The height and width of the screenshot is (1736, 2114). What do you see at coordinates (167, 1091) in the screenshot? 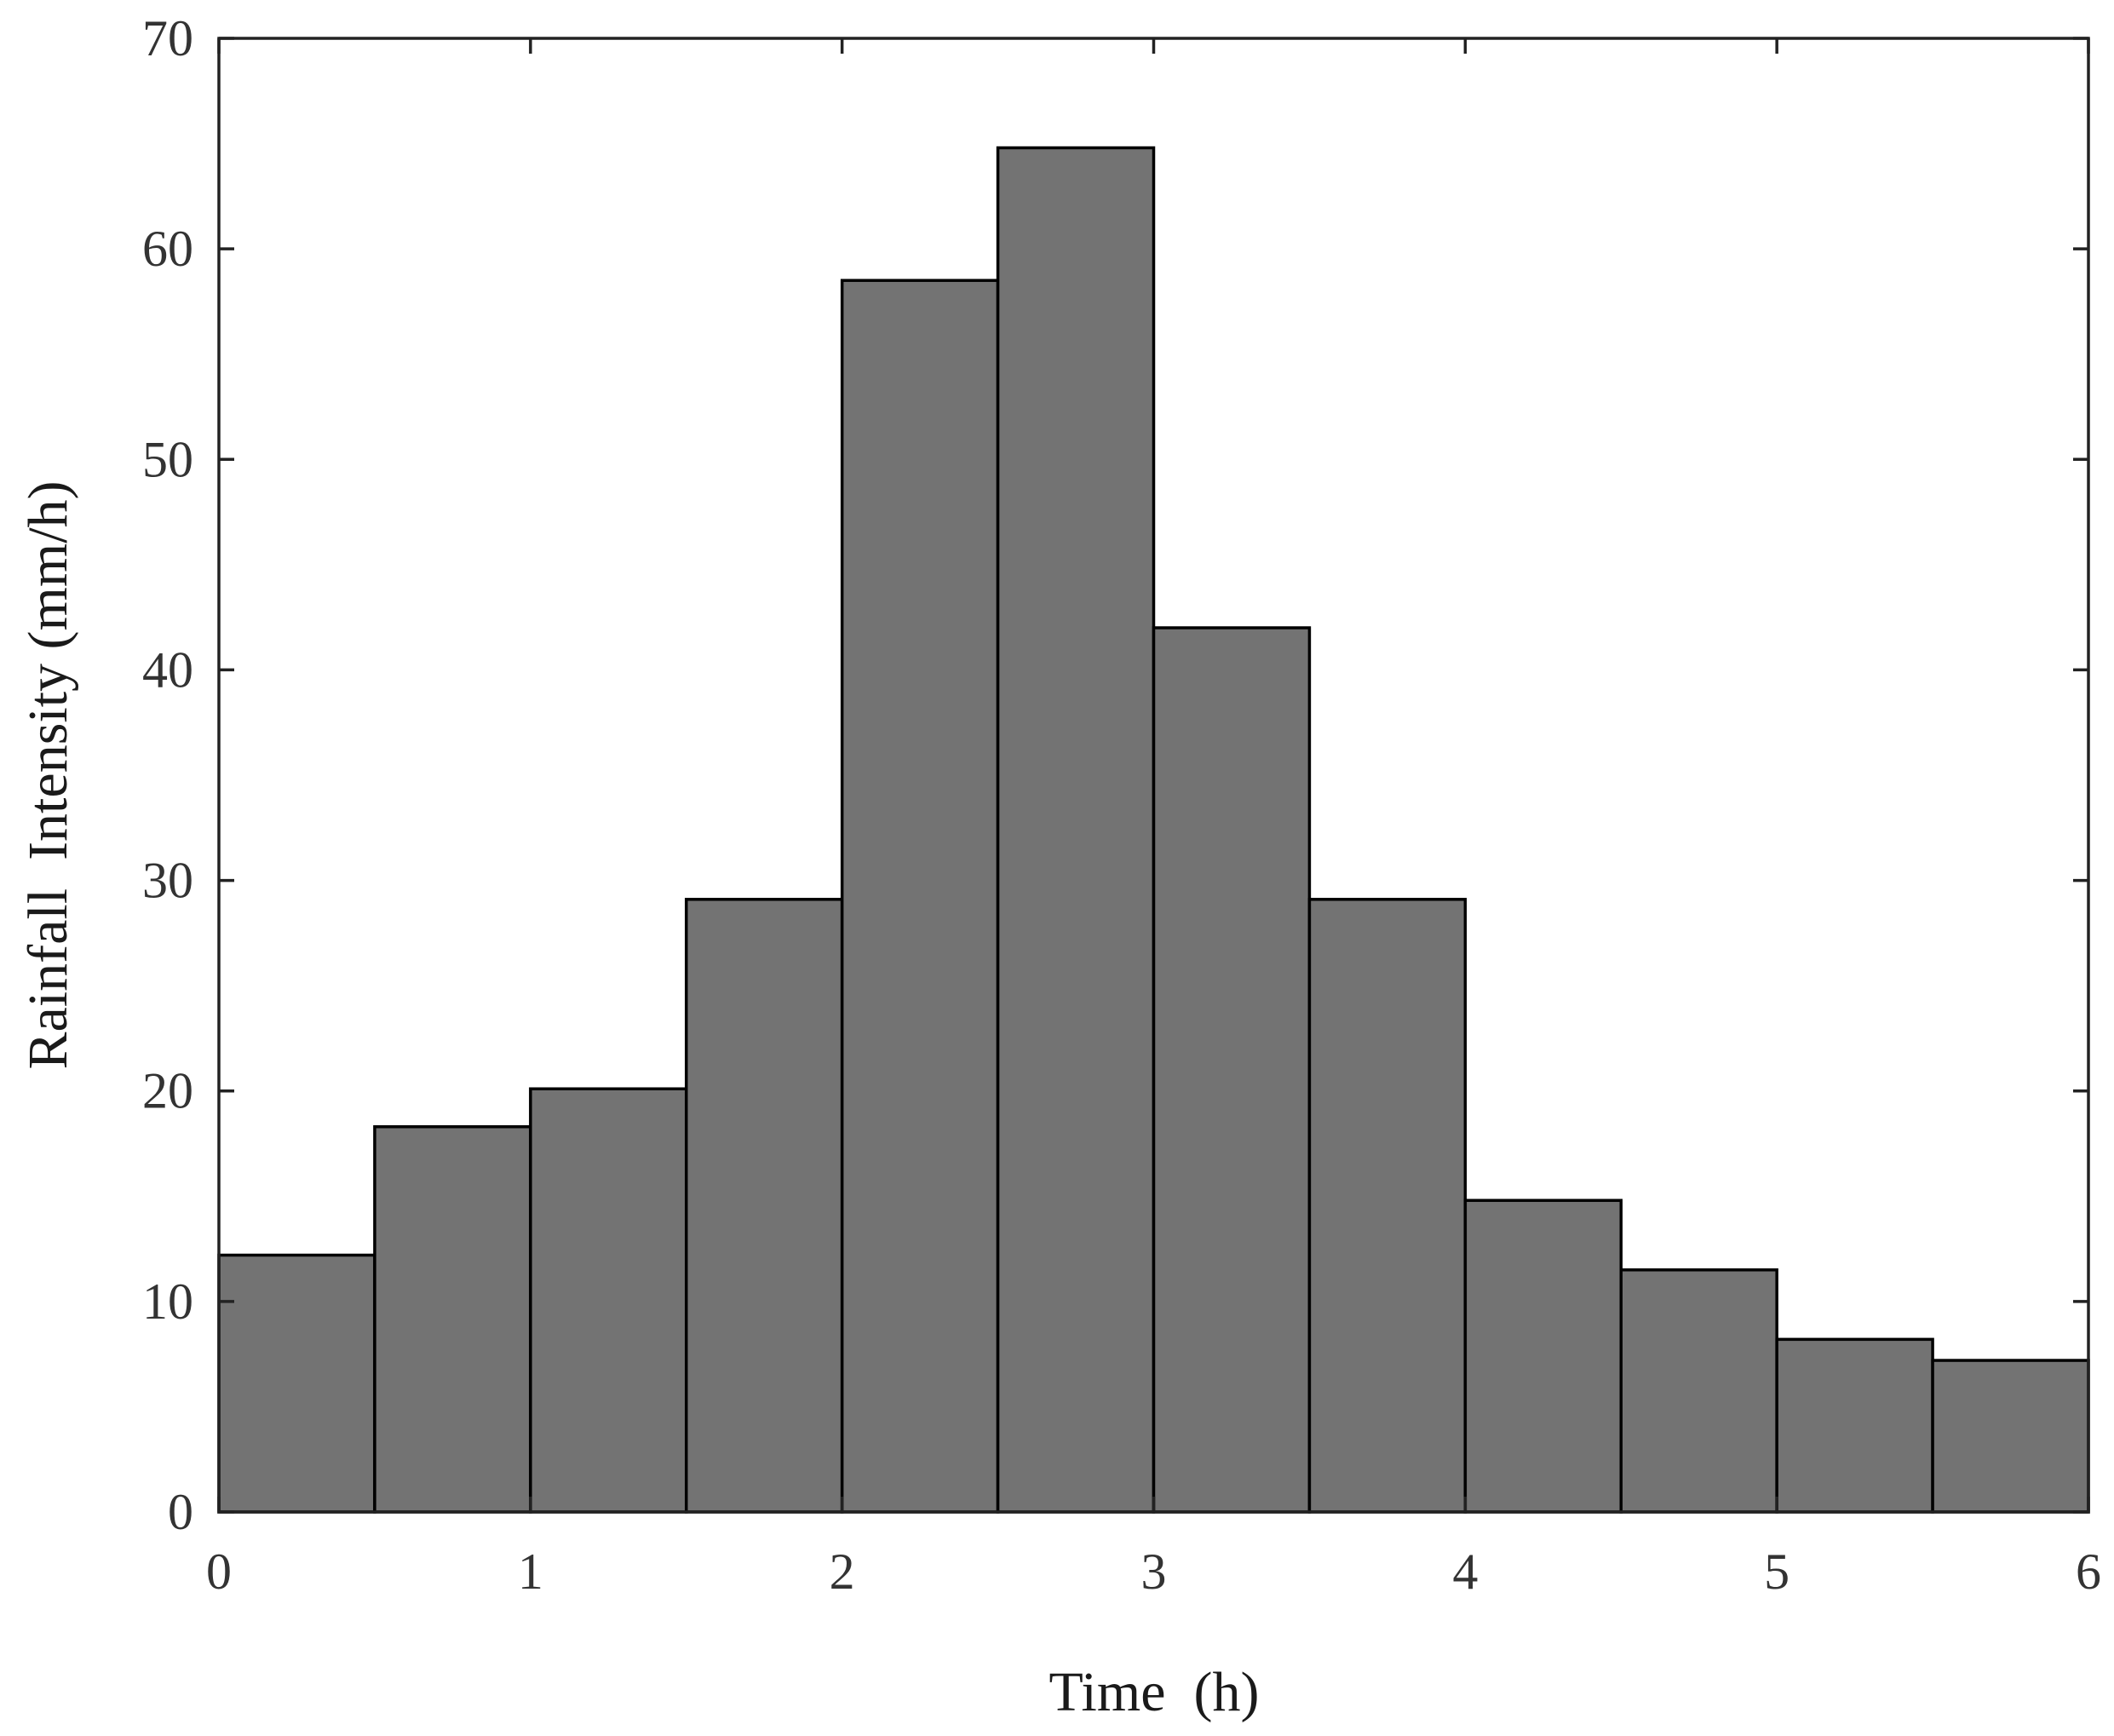
I see `y-tick-label: 20` at bounding box center [167, 1091].